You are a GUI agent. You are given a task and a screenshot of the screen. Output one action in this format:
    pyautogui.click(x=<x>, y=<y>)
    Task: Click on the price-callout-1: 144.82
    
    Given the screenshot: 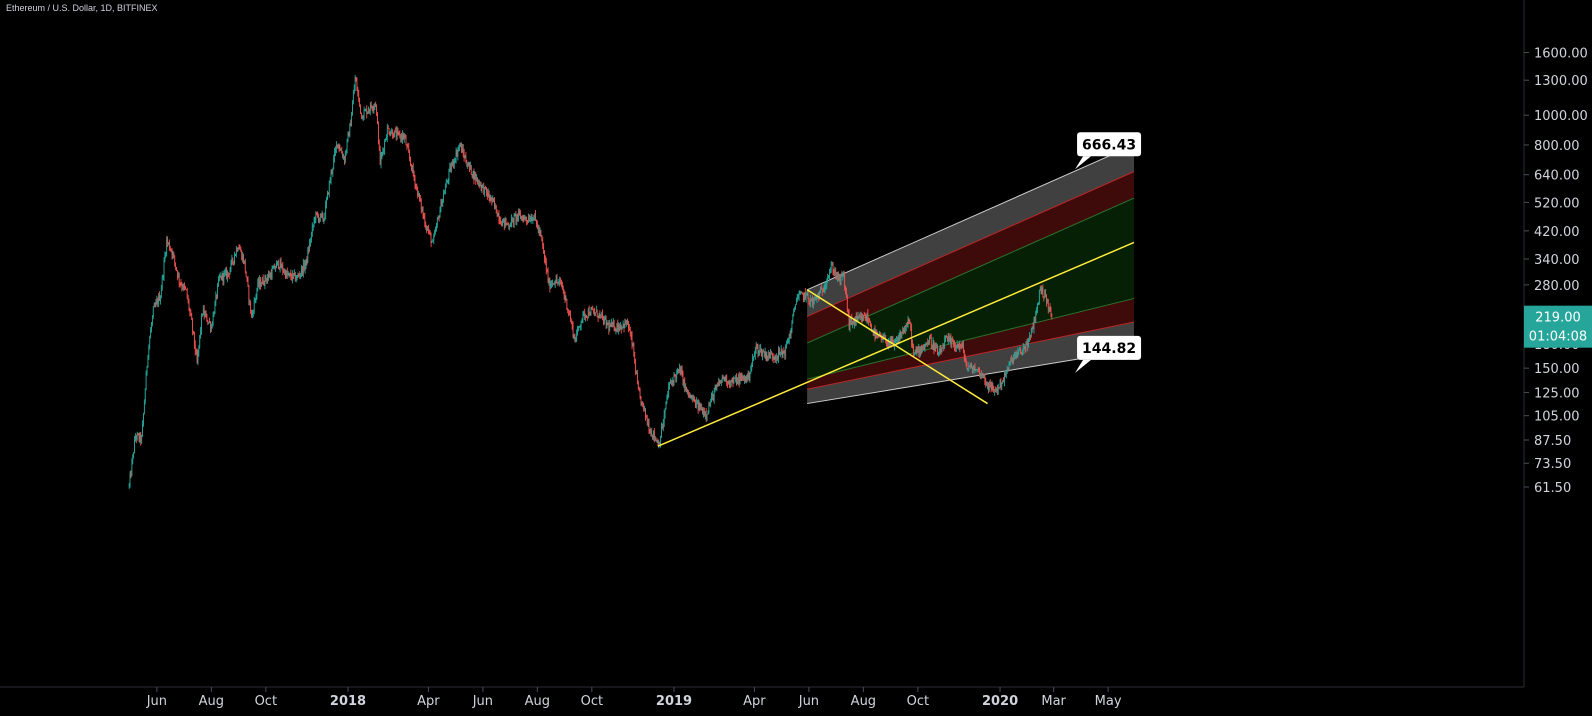 What is the action you would take?
    pyautogui.click(x=1108, y=354)
    